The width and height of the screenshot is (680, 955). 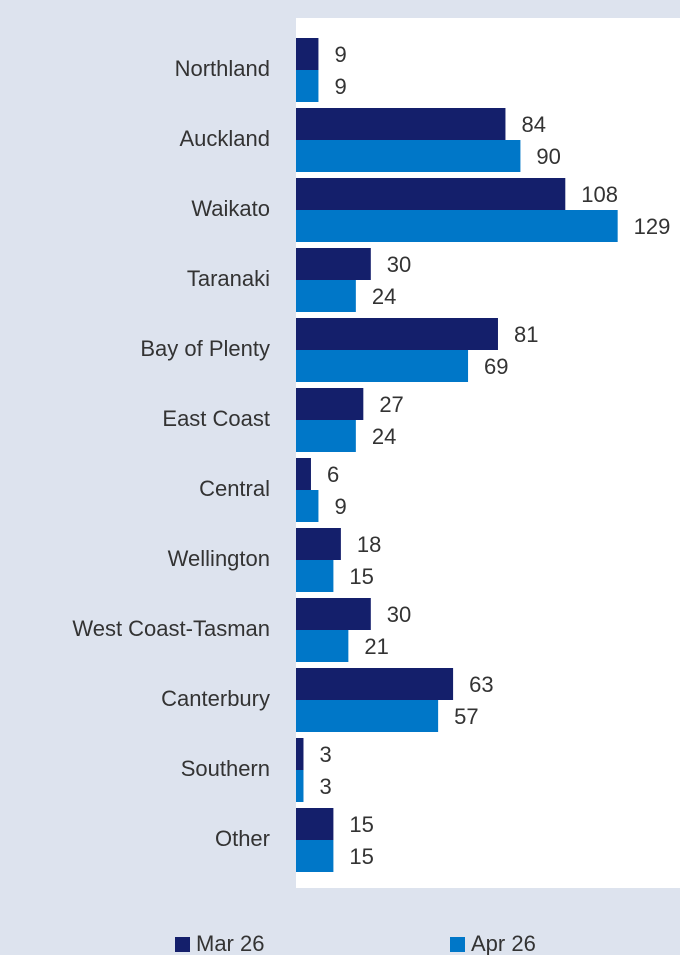 I want to click on y-tick-label: Southern, so click(x=225, y=768).